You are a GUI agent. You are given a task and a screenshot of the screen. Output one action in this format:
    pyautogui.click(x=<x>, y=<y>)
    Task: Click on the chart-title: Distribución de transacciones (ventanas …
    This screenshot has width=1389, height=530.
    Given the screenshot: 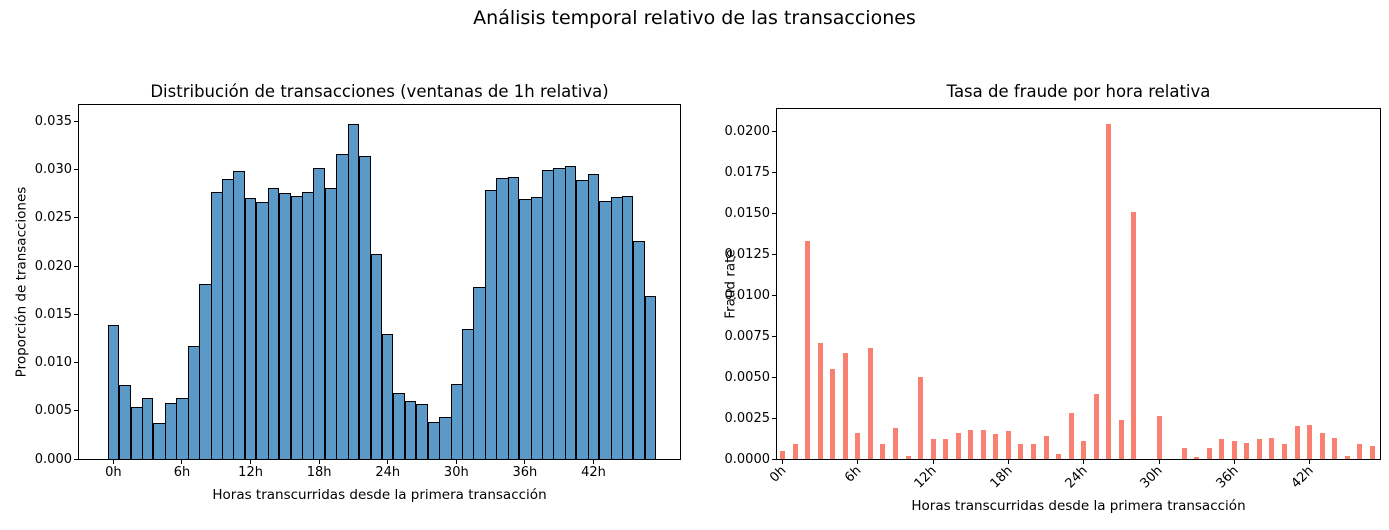 What is the action you would take?
    pyautogui.click(x=379, y=91)
    